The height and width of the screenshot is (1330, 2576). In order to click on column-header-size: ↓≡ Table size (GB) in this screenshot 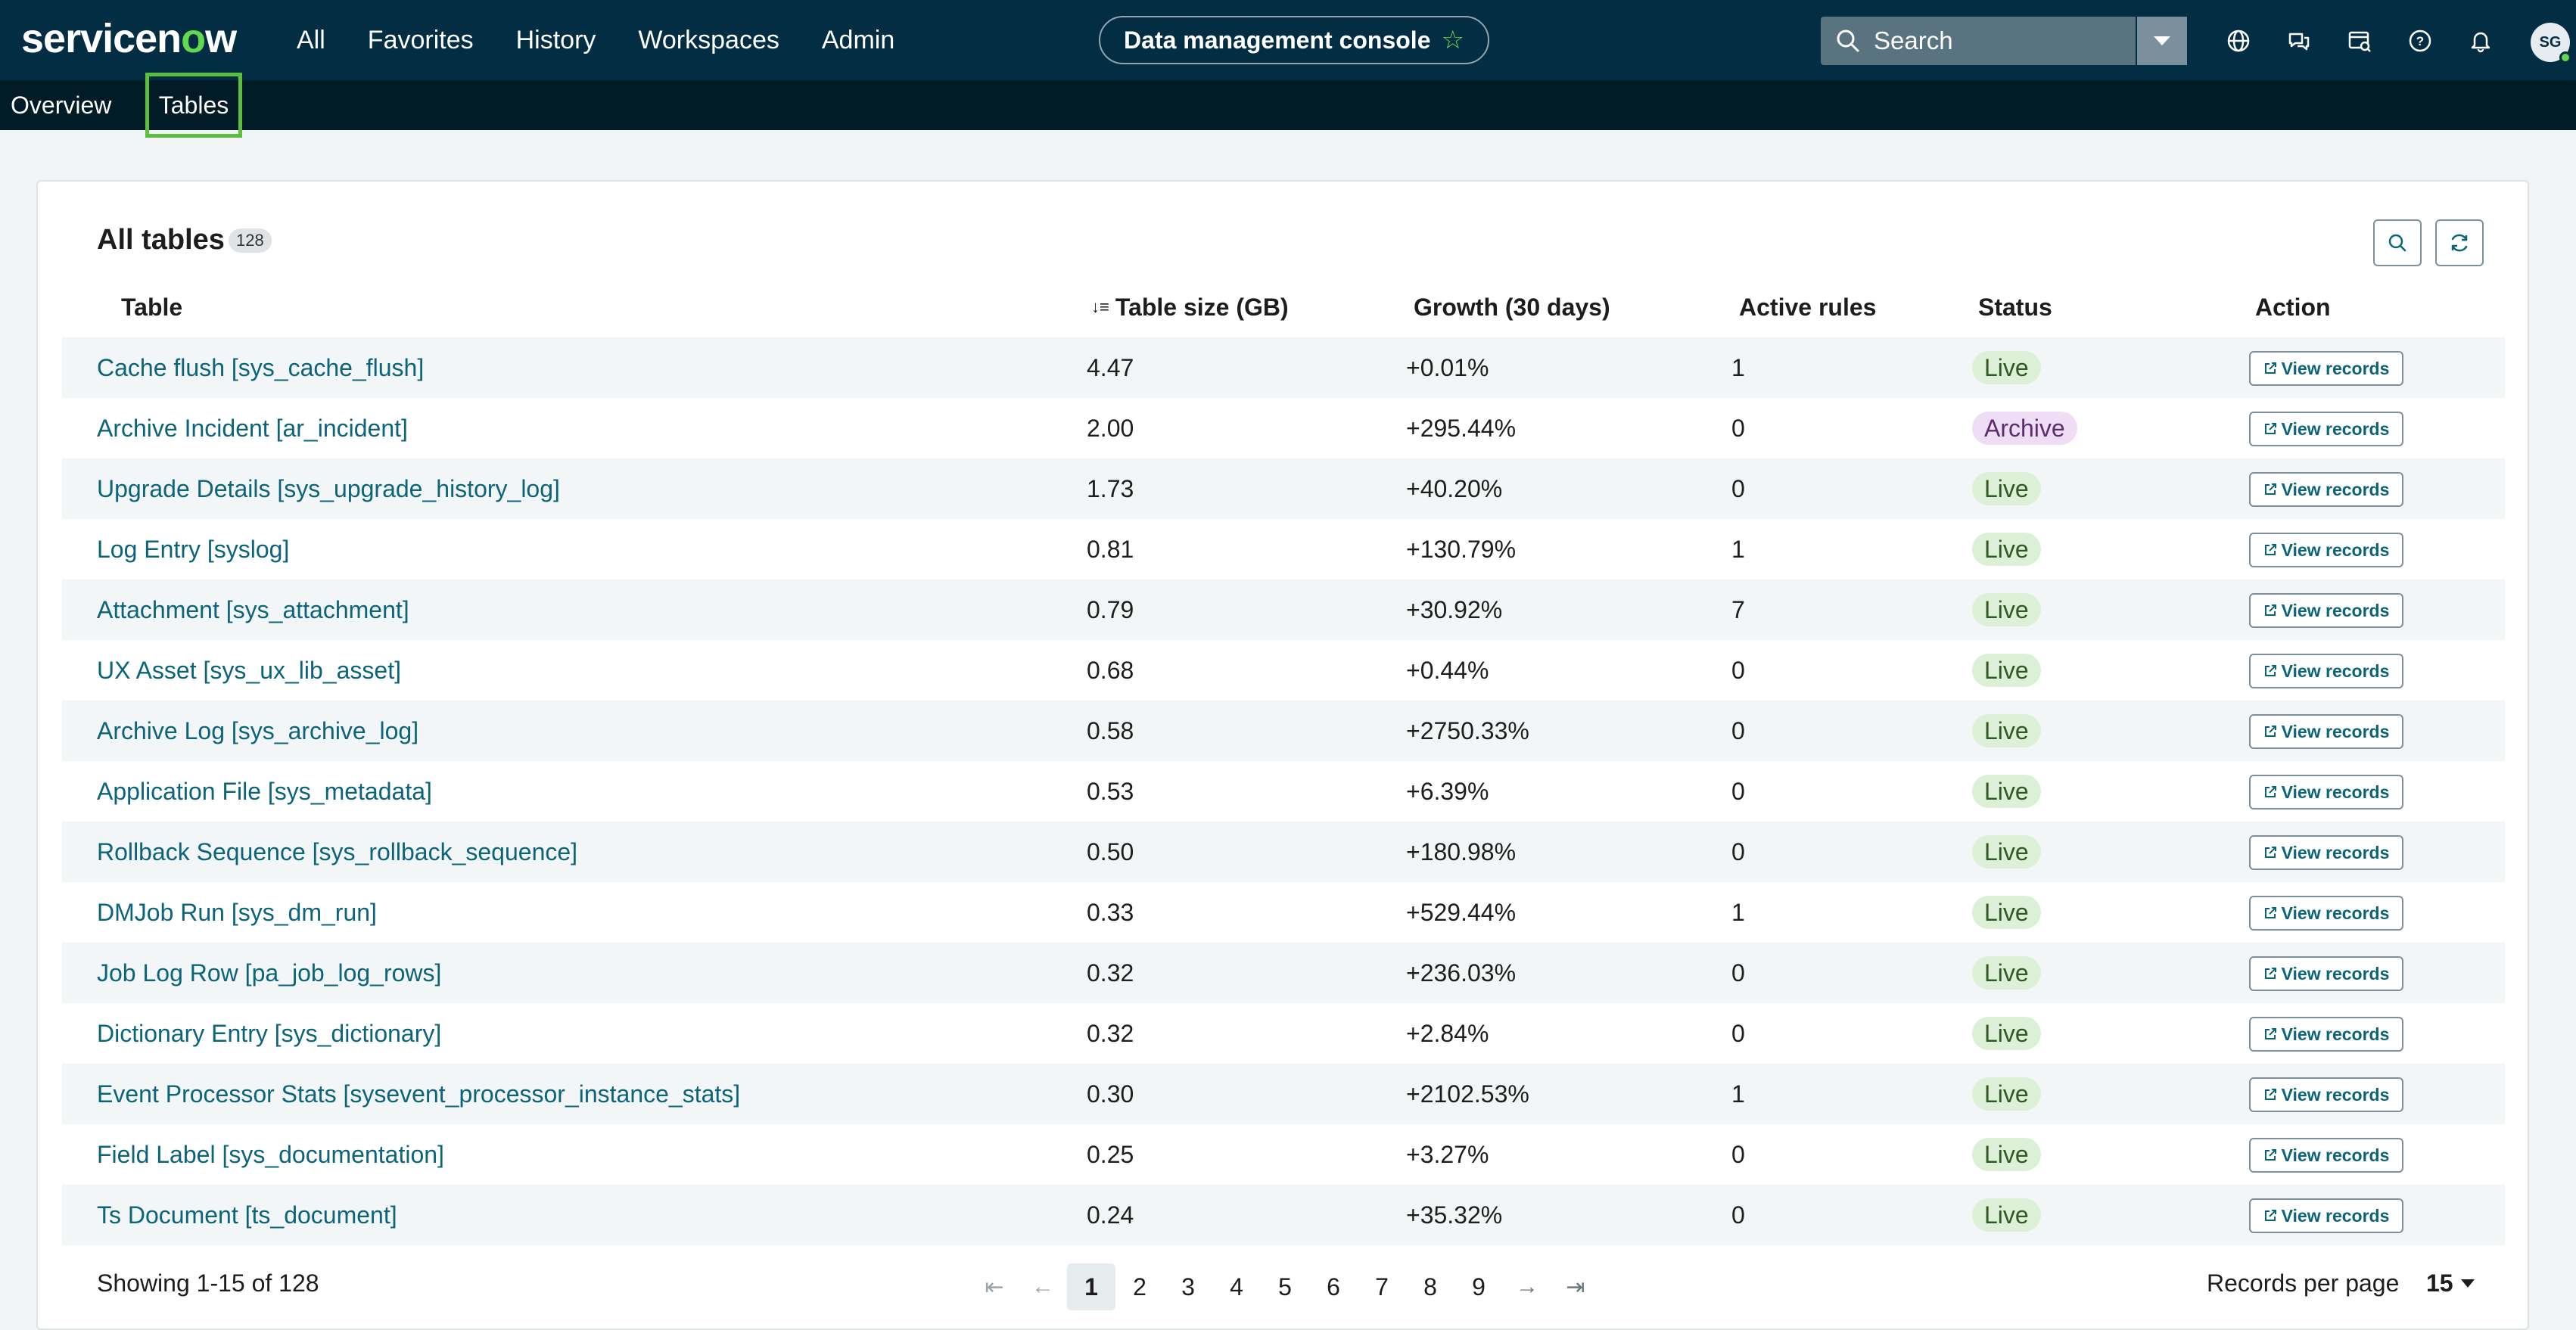, I will do `click(1190, 307)`.